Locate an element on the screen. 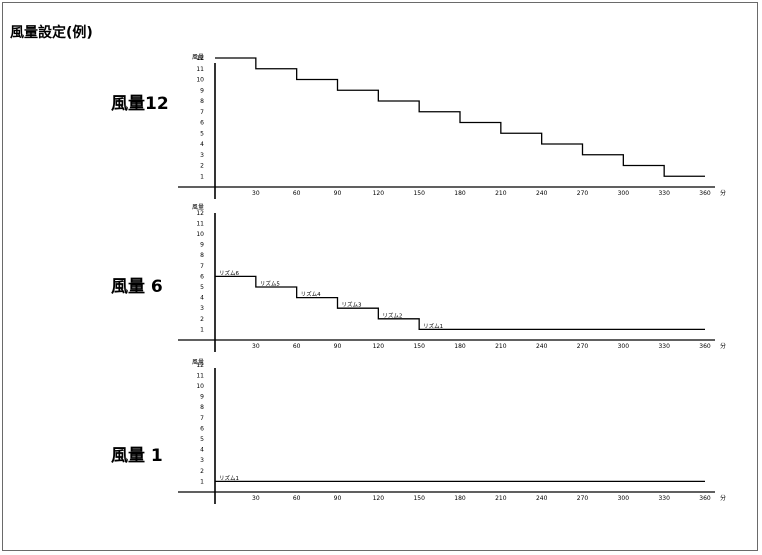  chart-title-wind-1: 風量 1 is located at coordinates (137, 456).